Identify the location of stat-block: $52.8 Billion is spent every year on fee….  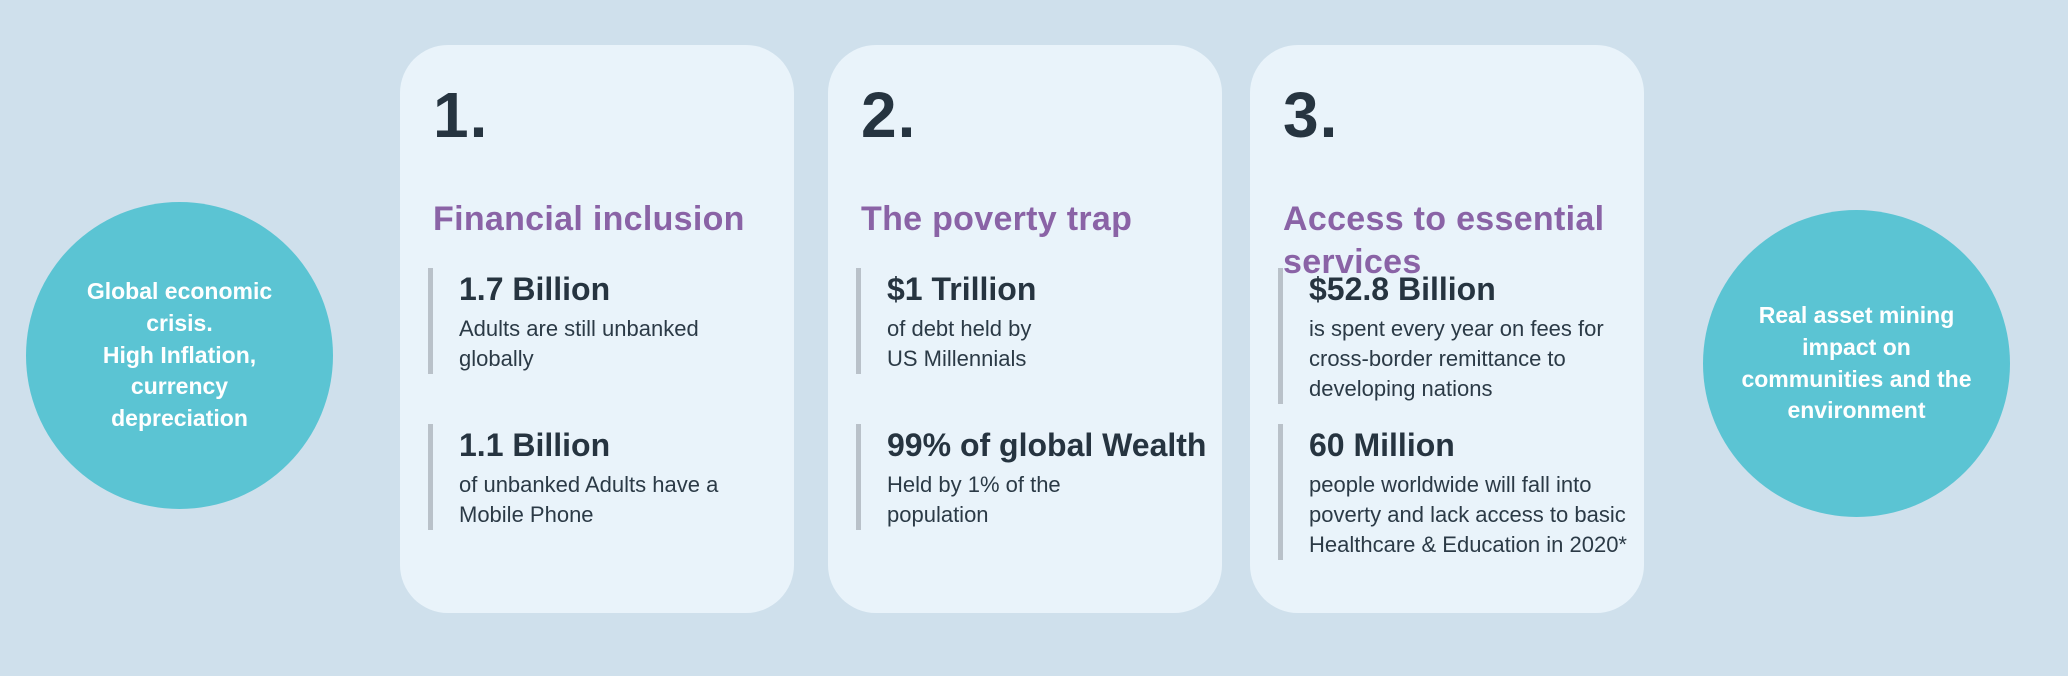
(1456, 336).